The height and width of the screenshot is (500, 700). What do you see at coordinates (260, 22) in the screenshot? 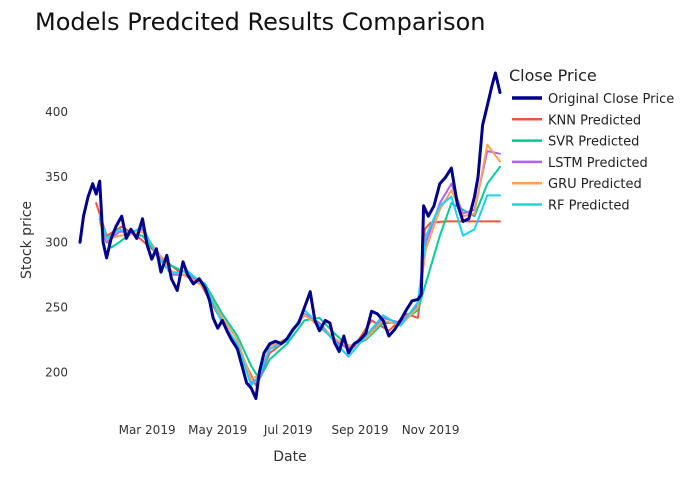
I see `chart-title: Models Predcited Results Comparison` at bounding box center [260, 22].